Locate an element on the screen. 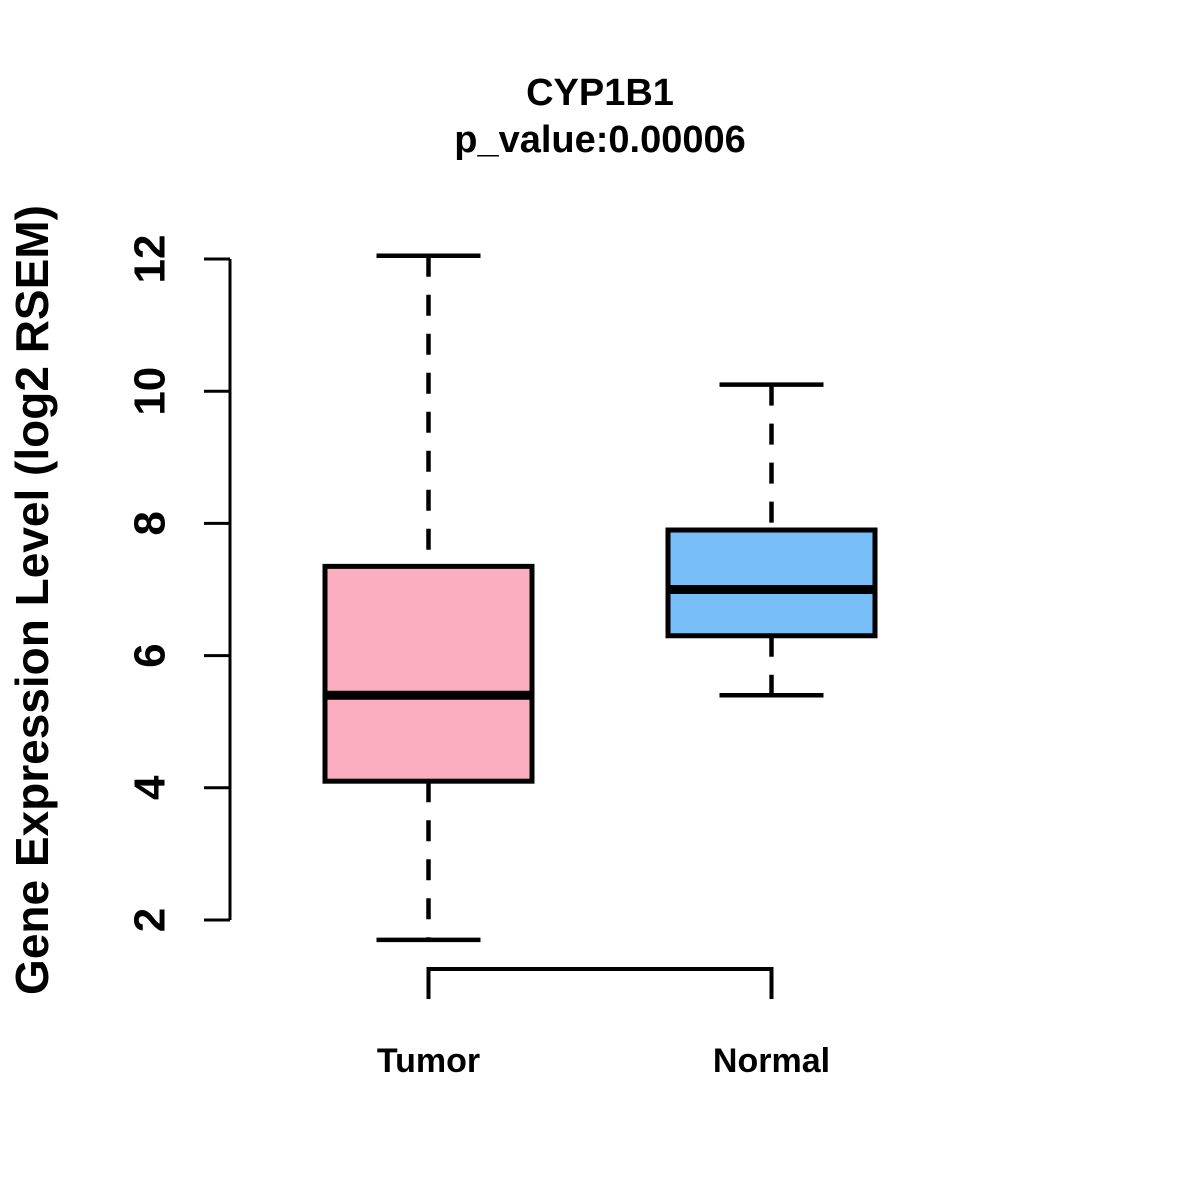 This screenshot has height=1200, width=1200. chart-title: CYP1B1 is located at coordinates (600, 93).